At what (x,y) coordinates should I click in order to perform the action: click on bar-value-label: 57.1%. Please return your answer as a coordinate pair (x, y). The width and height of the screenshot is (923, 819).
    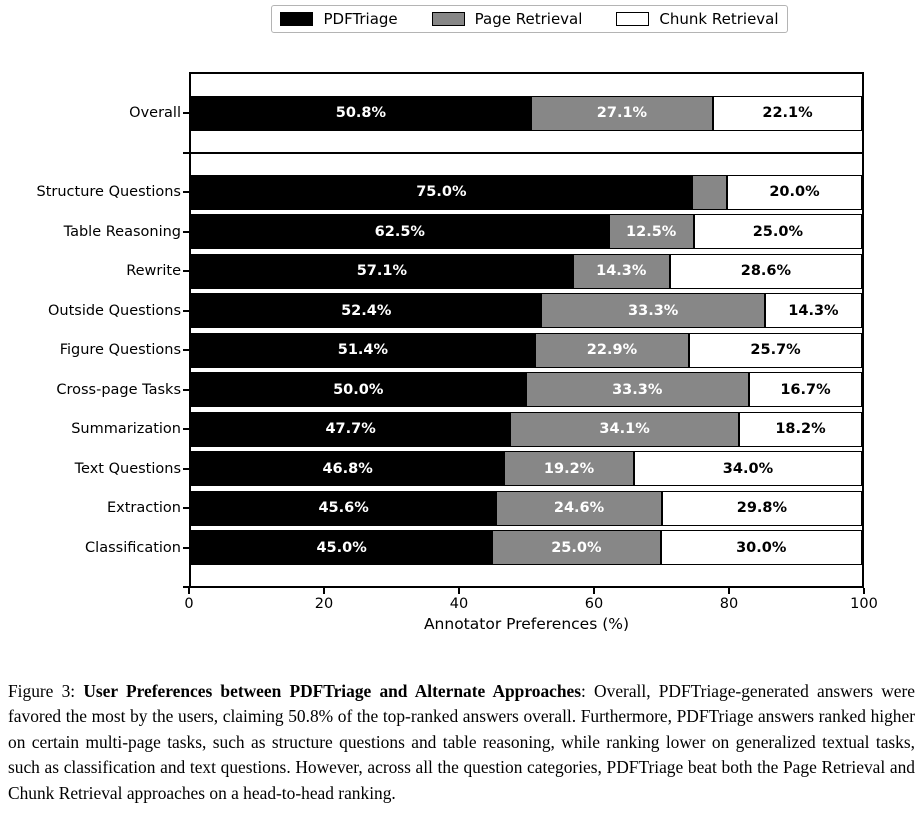
    Looking at the image, I should click on (382, 271).